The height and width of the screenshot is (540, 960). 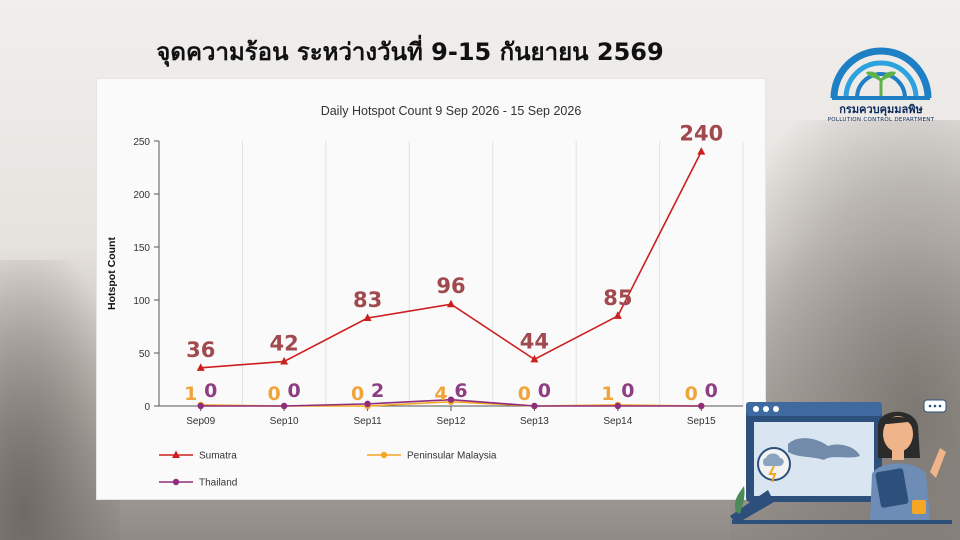 What do you see at coordinates (284, 343) in the screenshot?
I see `data-label-sumatra: 42` at bounding box center [284, 343].